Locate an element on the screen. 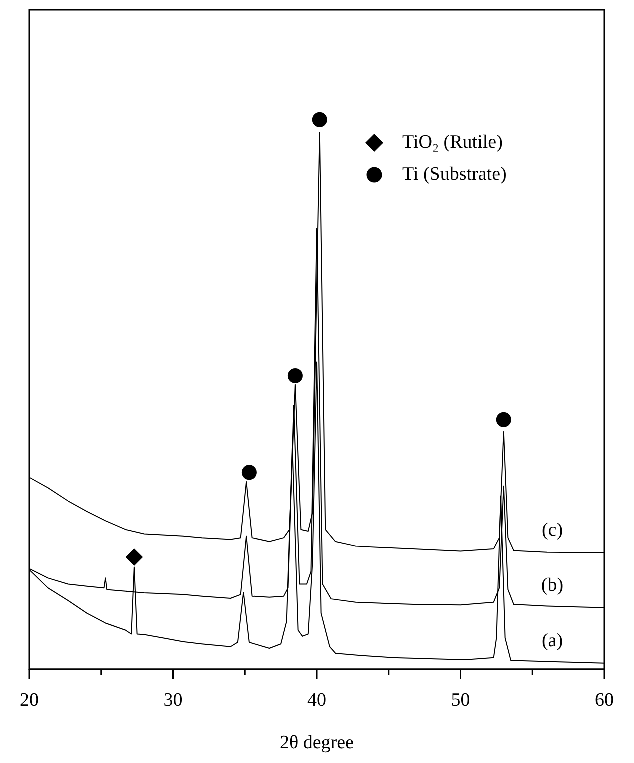 Image resolution: width=634 pixels, height=763 pixels. x-tick-label: 40 is located at coordinates (317, 700).